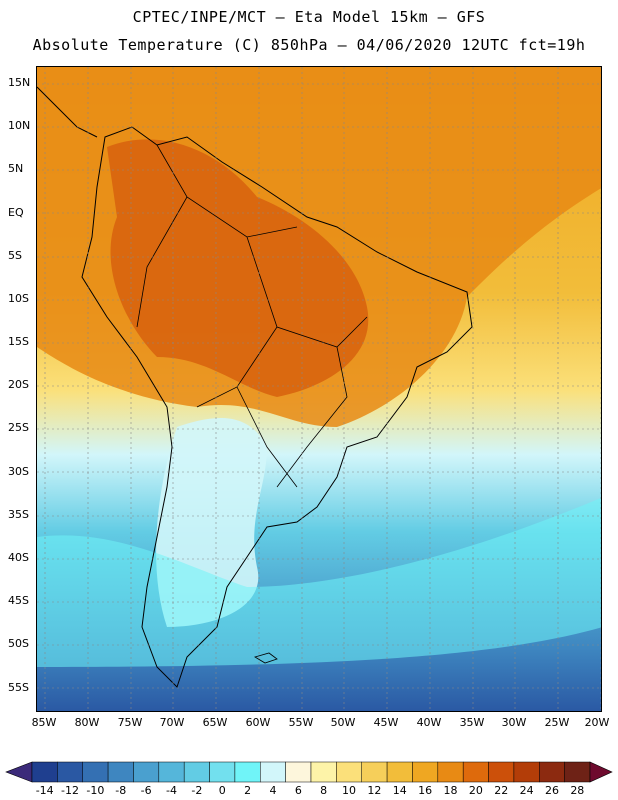 The image size is (618, 800). I want to click on lat-label: 40S, so click(18, 557).